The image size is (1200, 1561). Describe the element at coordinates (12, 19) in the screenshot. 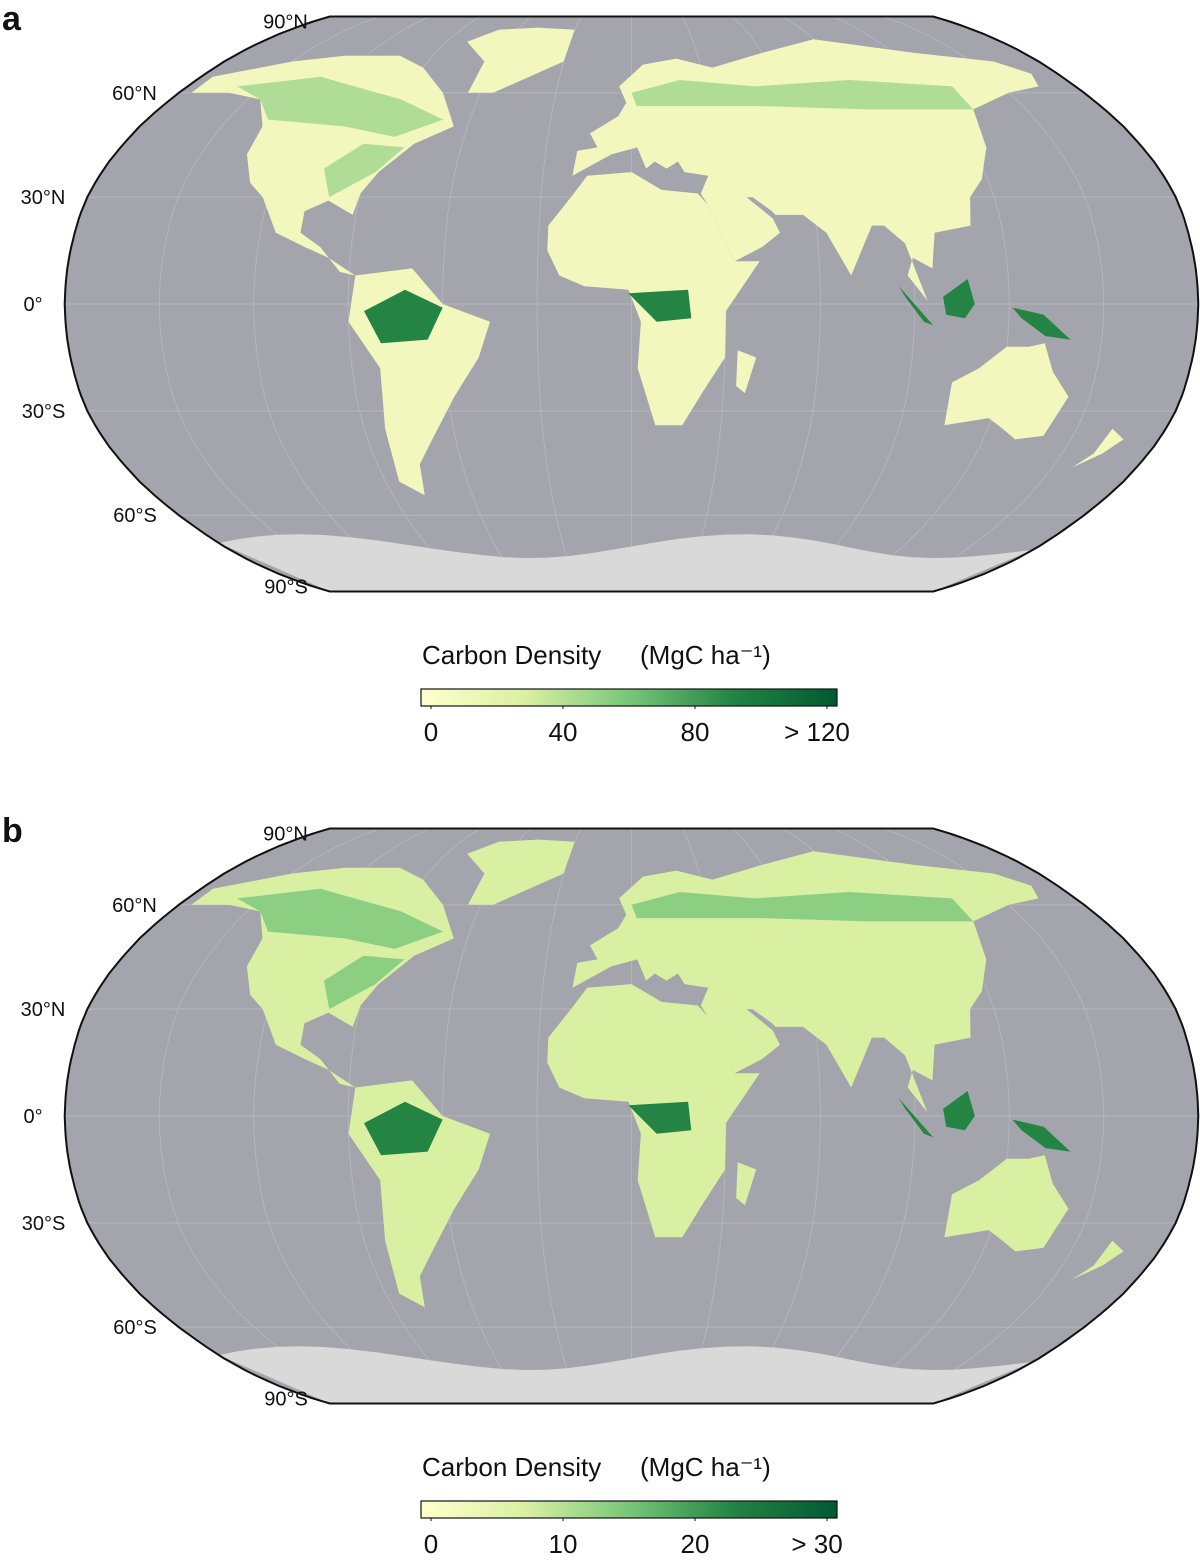

I see `panel-label: a` at that location.